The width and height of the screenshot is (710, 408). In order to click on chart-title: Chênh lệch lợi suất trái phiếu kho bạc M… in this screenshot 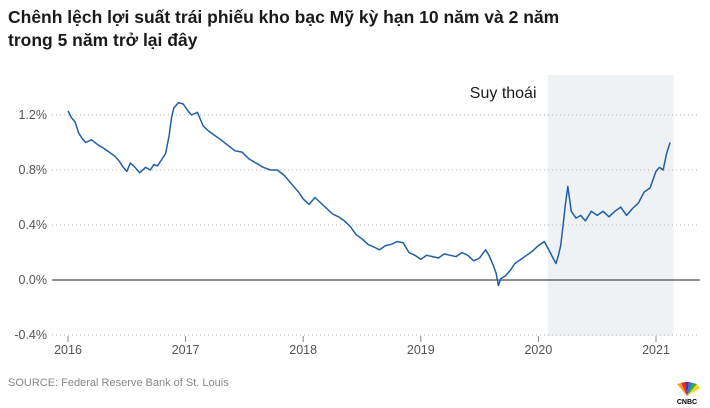, I will do `click(353, 29)`.